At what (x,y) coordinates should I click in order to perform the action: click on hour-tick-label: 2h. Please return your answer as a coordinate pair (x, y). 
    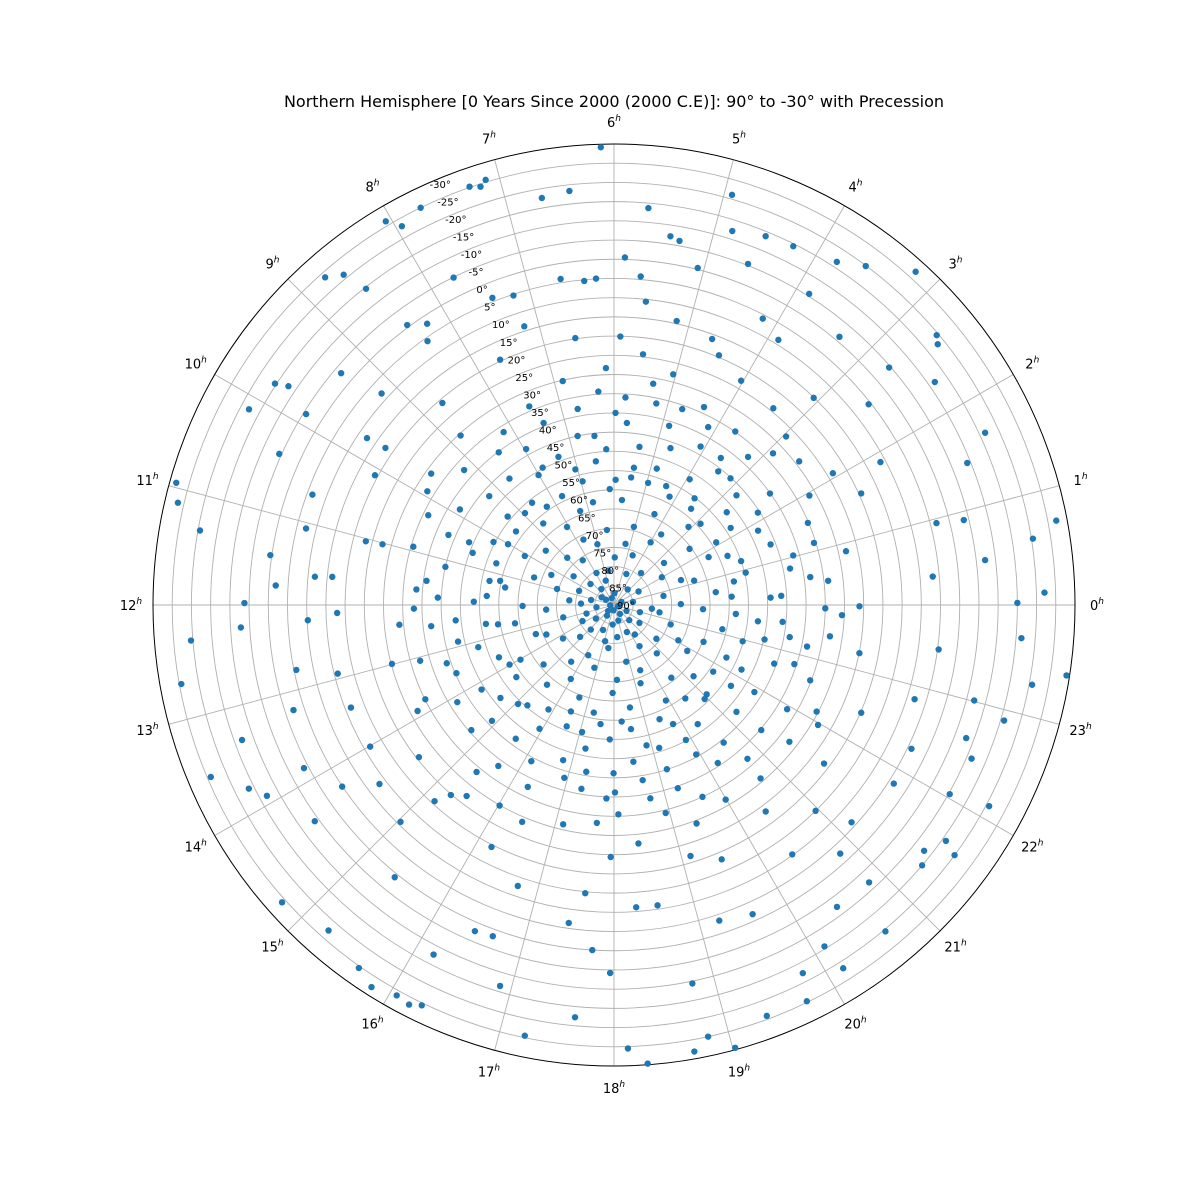
    Looking at the image, I should click on (1032, 364).